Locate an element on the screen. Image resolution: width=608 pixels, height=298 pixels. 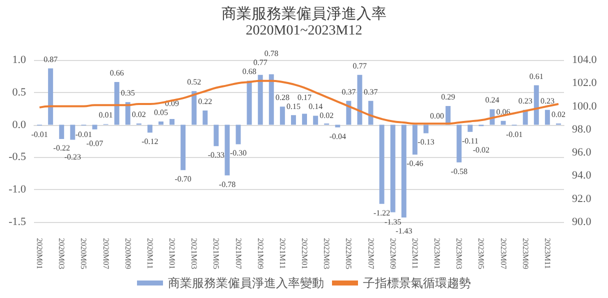
y2-tick-label: 96.0 is located at coordinates (582, 152).